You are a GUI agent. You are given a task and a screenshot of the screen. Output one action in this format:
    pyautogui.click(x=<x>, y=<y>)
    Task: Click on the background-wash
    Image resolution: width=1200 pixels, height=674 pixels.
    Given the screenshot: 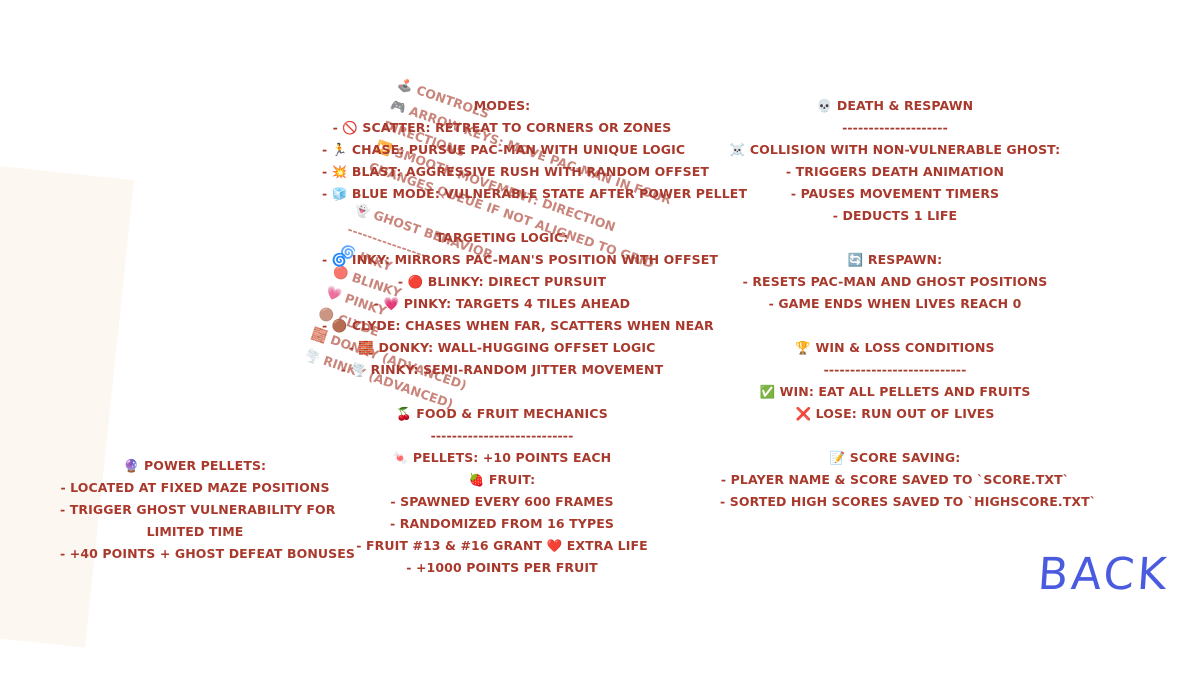 What is the action you would take?
    pyautogui.click(x=67, y=405)
    